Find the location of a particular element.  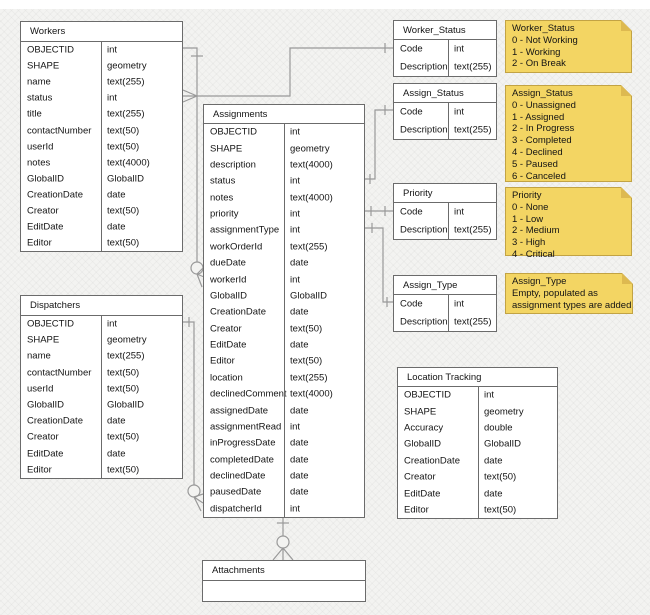

entity-table-assign-type: Assign_Type Code int Description text(255) is located at coordinates (445, 303).